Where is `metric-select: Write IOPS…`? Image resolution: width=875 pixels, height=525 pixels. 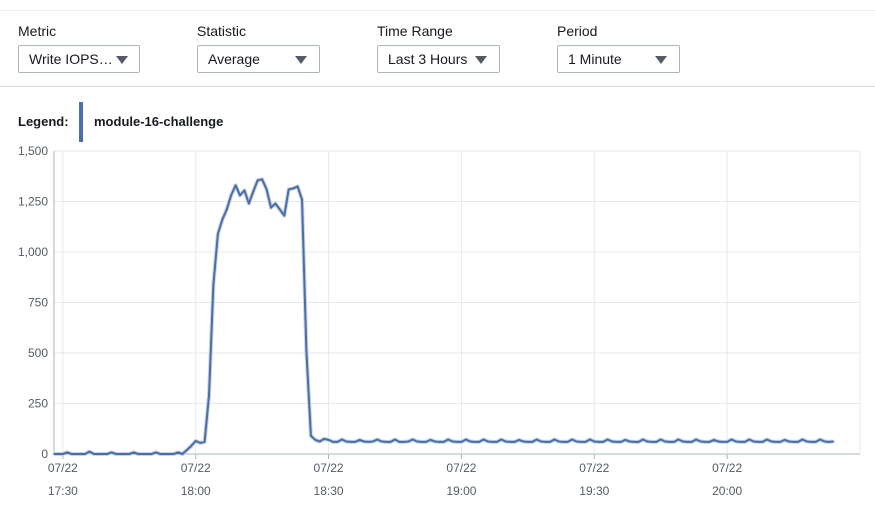 metric-select: Write IOPS… is located at coordinates (79, 59).